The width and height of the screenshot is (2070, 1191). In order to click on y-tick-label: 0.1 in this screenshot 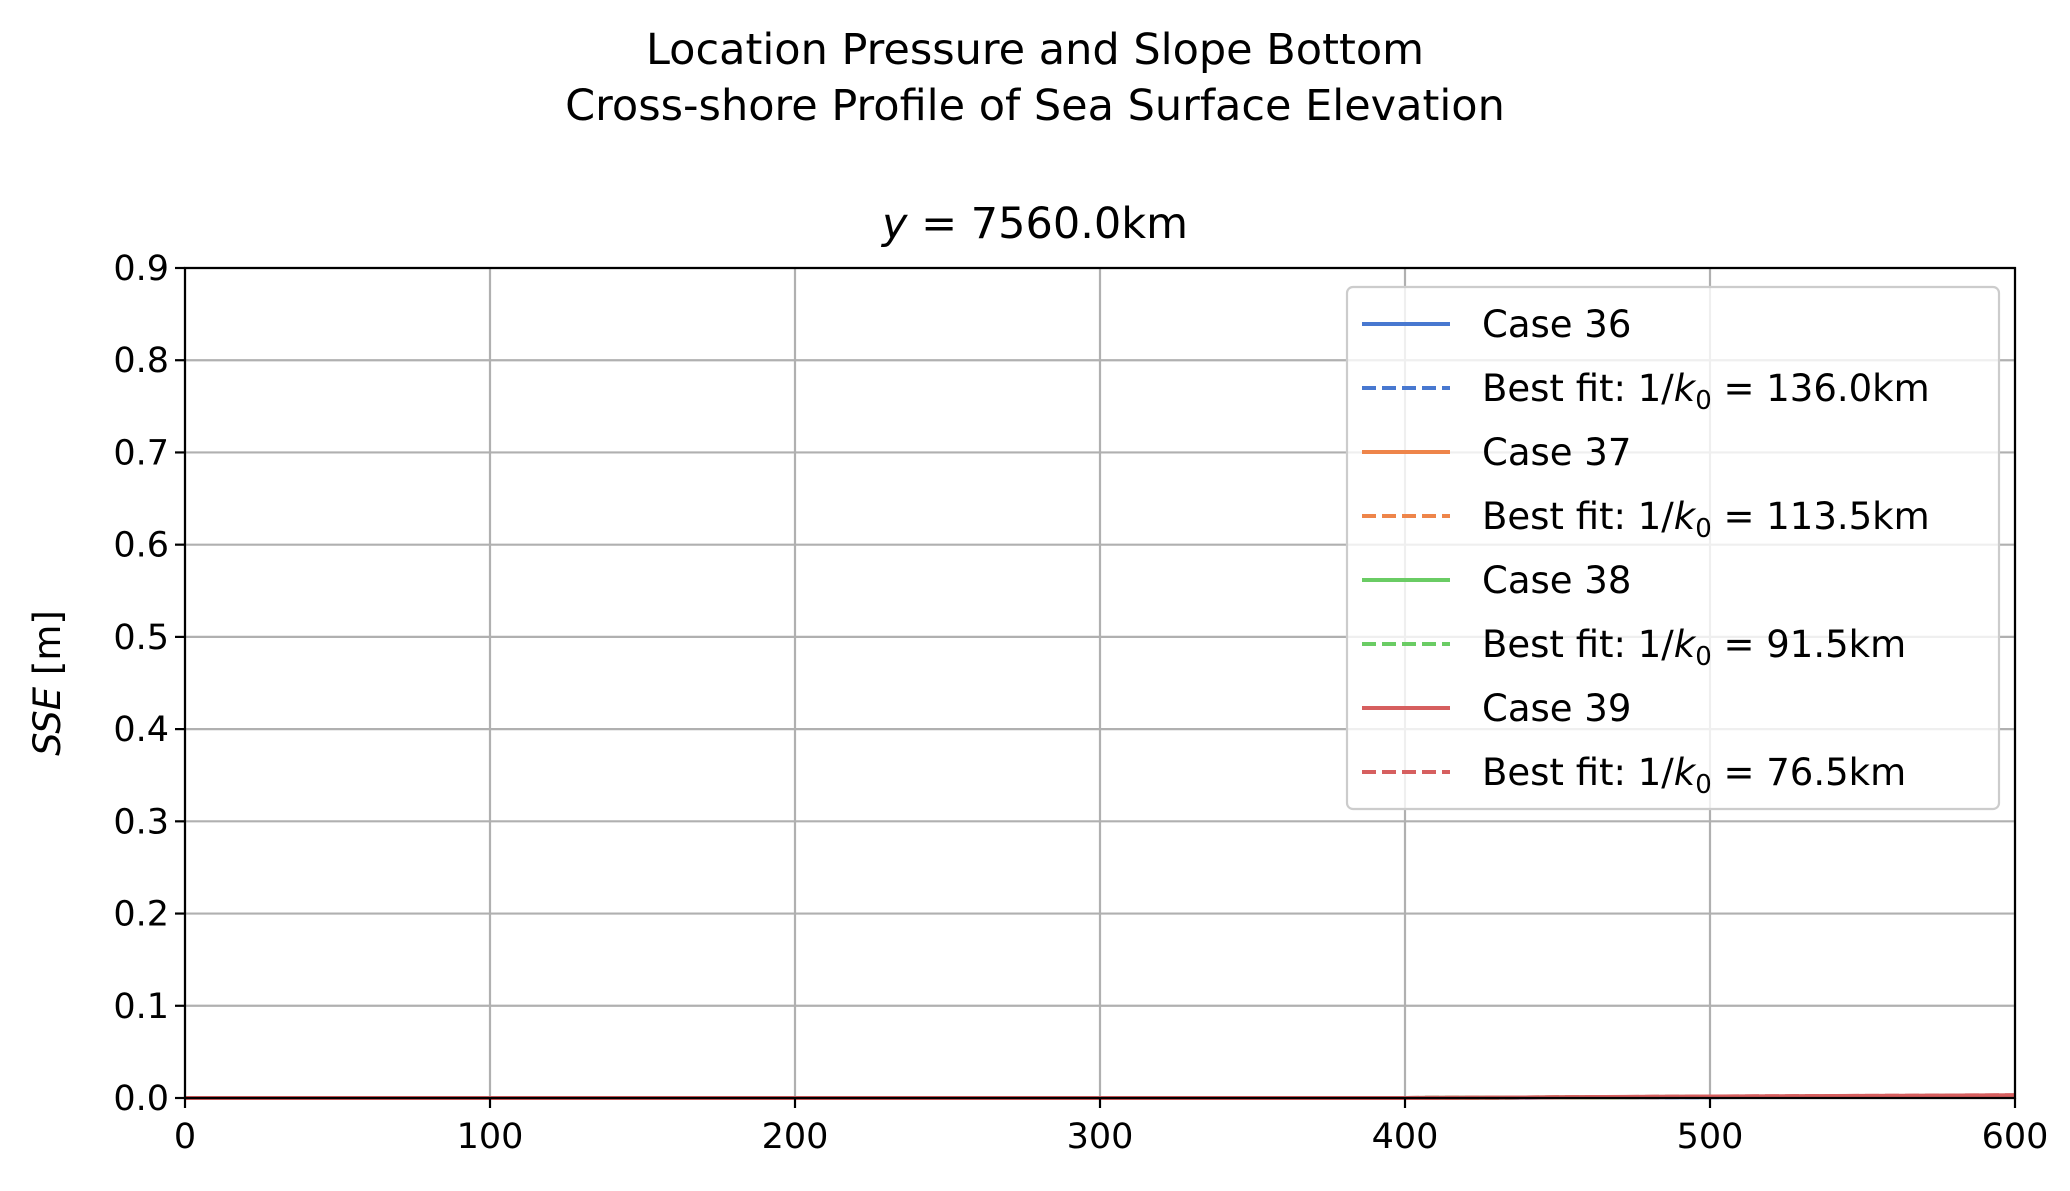, I will do `click(141, 1007)`.